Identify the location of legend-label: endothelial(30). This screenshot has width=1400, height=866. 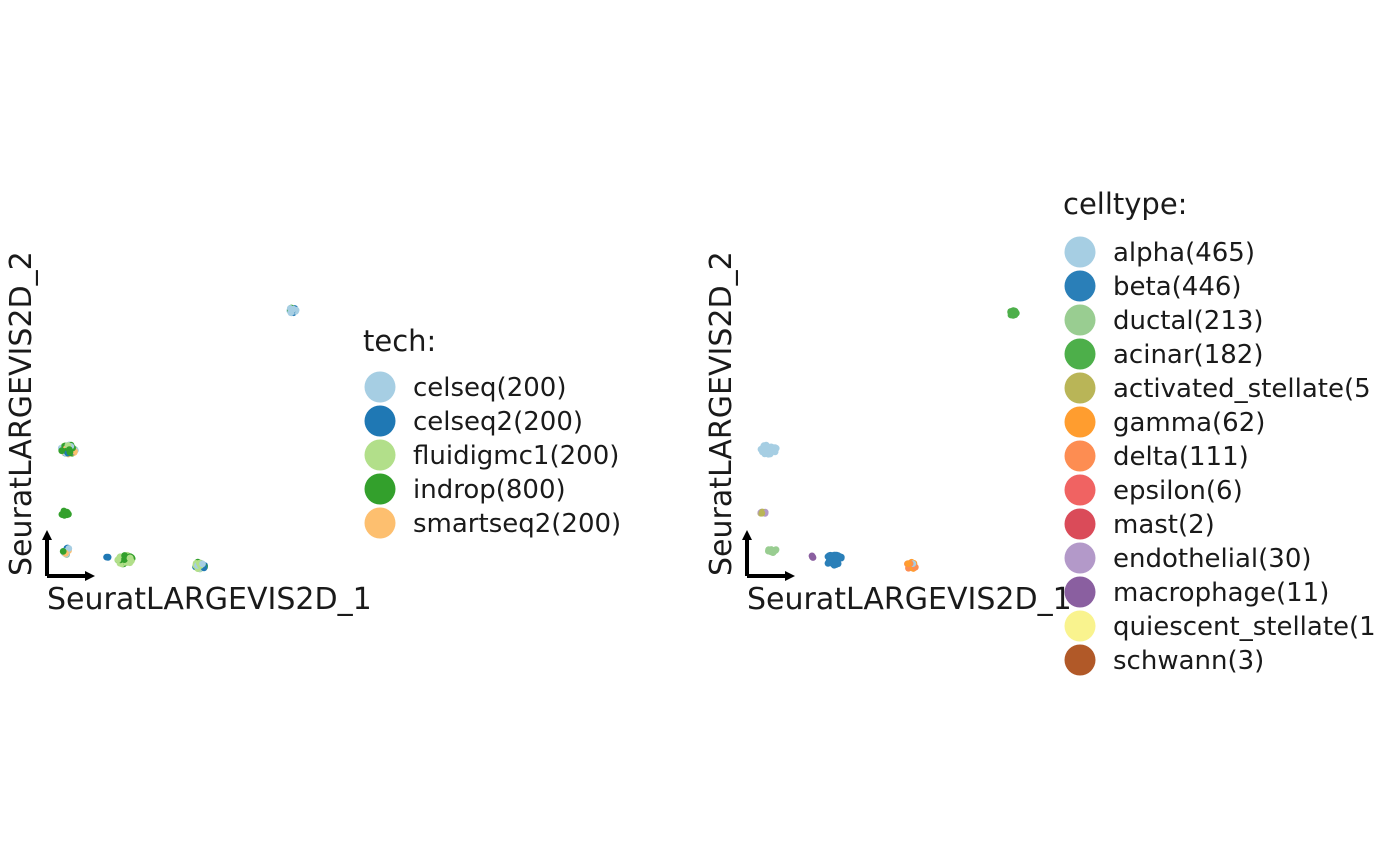
(1212, 559).